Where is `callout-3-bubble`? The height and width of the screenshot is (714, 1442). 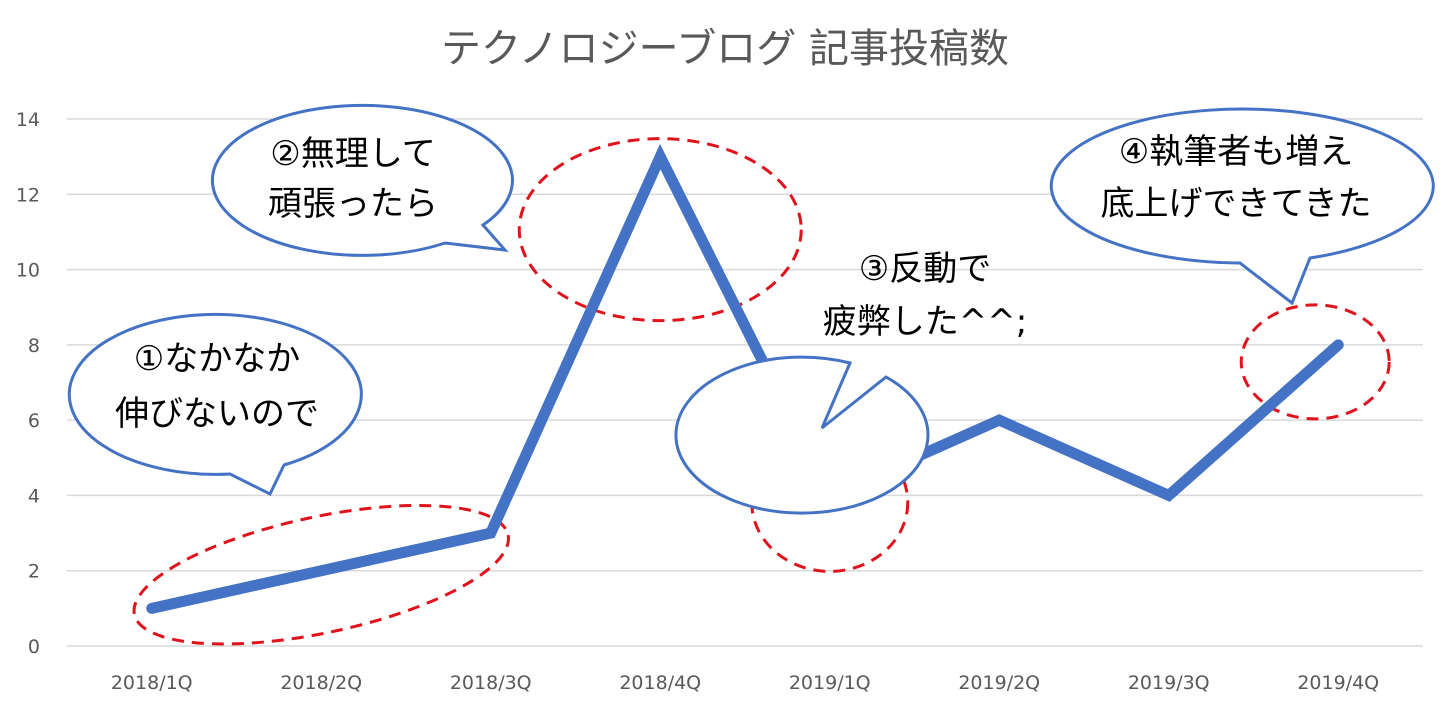
callout-3-bubble is located at coordinates (802, 435).